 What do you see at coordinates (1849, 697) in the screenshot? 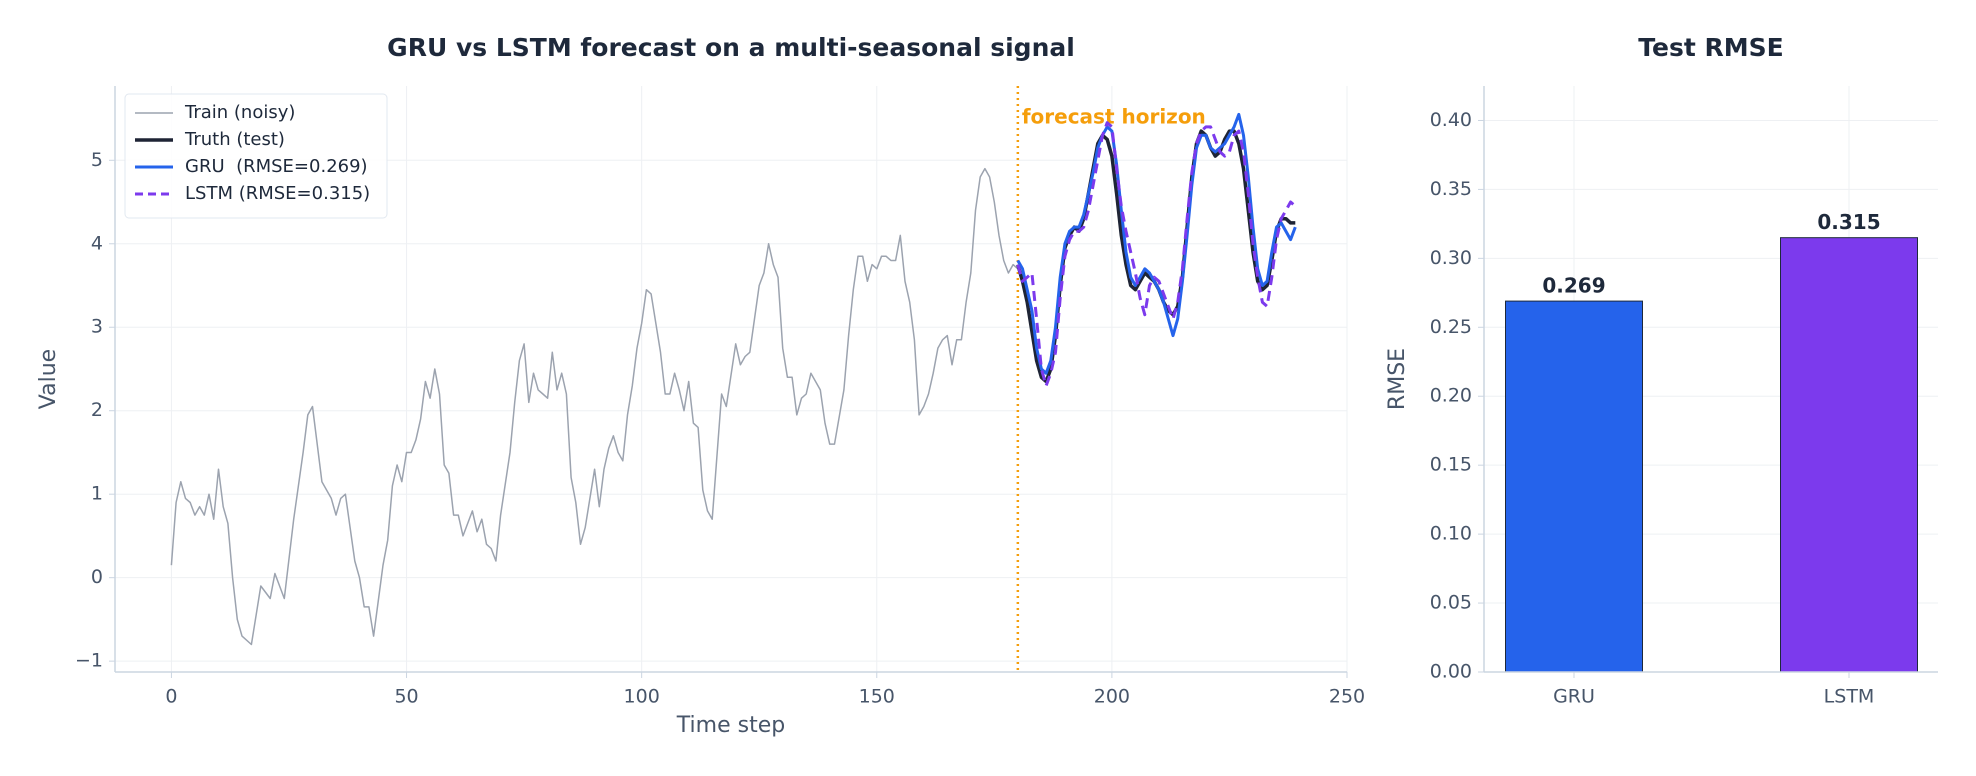
I see `x-tick-label: LSTM` at bounding box center [1849, 697].